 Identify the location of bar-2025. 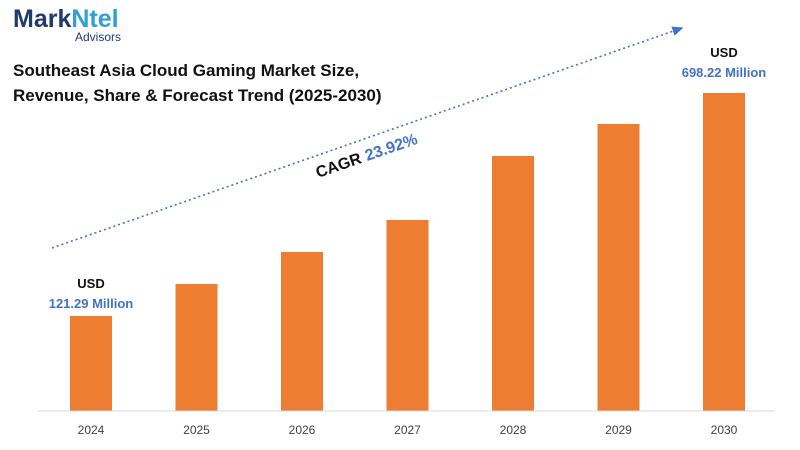
(196, 347).